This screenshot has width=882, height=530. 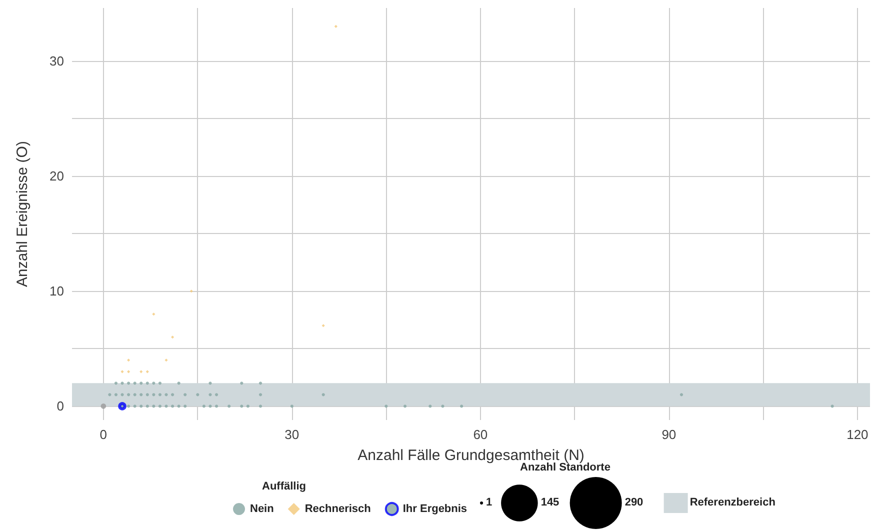 I want to click on x-tick-label: 60, so click(x=480, y=434).